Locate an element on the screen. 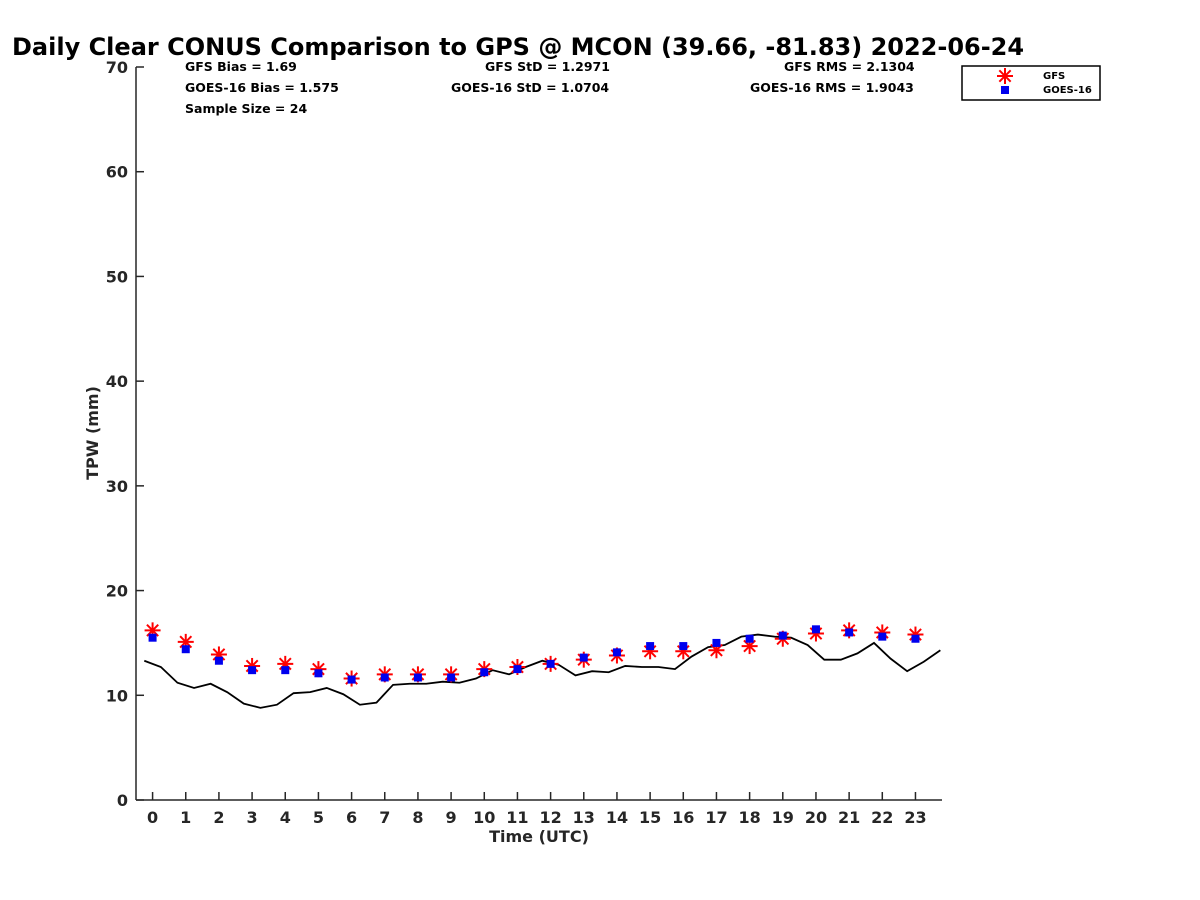 This screenshot has height=900, width=1200. x-tick-label: 5 is located at coordinates (318, 817).